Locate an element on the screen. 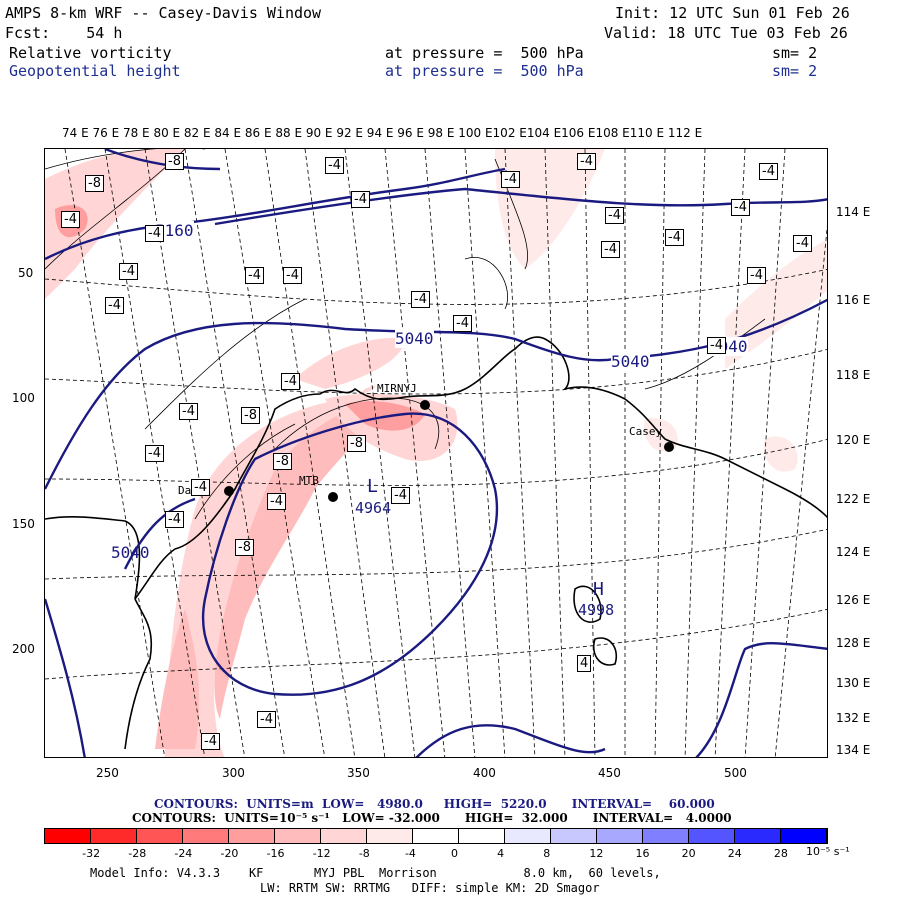 The width and height of the screenshot is (900, 900). field1-name: Relative vorticity is located at coordinates (90, 53).